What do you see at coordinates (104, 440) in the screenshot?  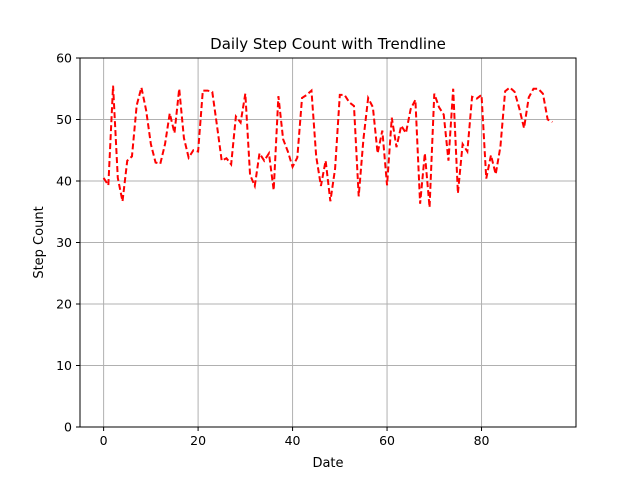 I see `x-tick-label: 0` at bounding box center [104, 440].